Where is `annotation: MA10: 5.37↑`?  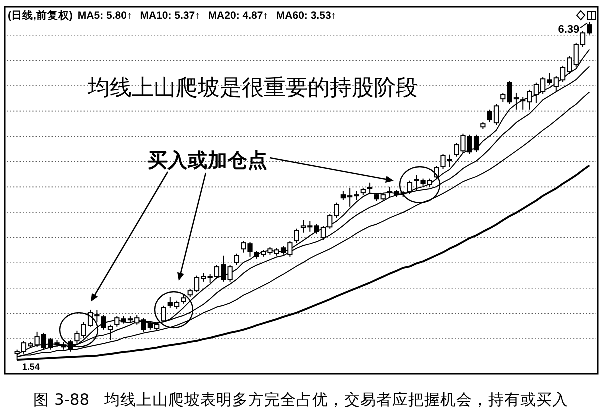
annotation: MA10: 5.37↑ is located at coordinates (170, 16).